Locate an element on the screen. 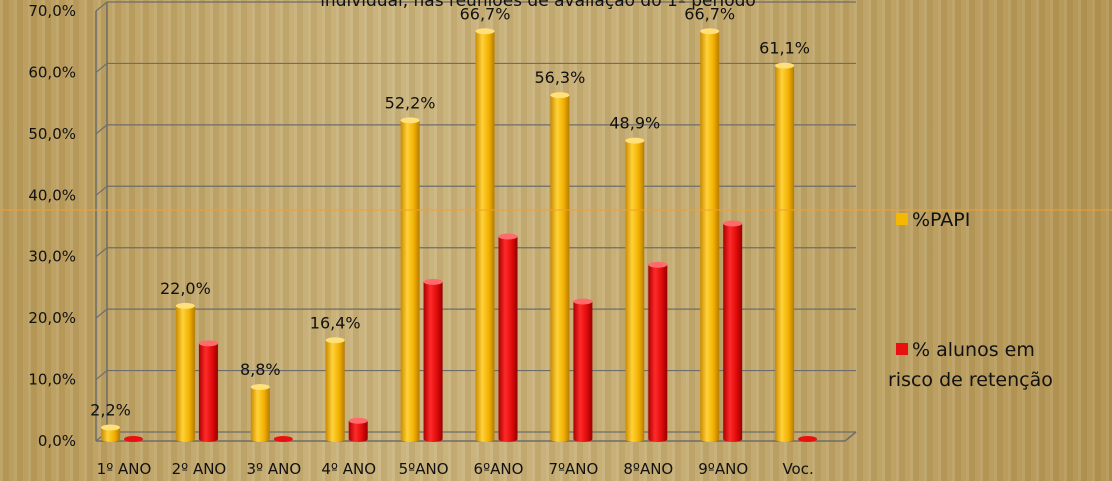 Image resolution: width=1112 pixels, height=481 pixels. data-label-papi: 22,0% is located at coordinates (185, 288).